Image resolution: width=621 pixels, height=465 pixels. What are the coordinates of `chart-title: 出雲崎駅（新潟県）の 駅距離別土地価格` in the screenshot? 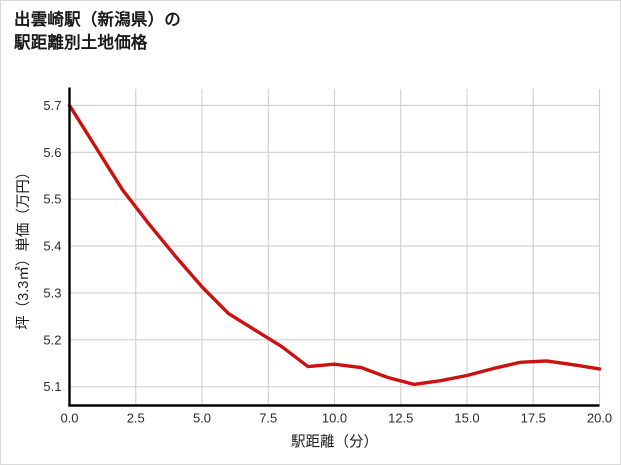 It's located at (97, 32).